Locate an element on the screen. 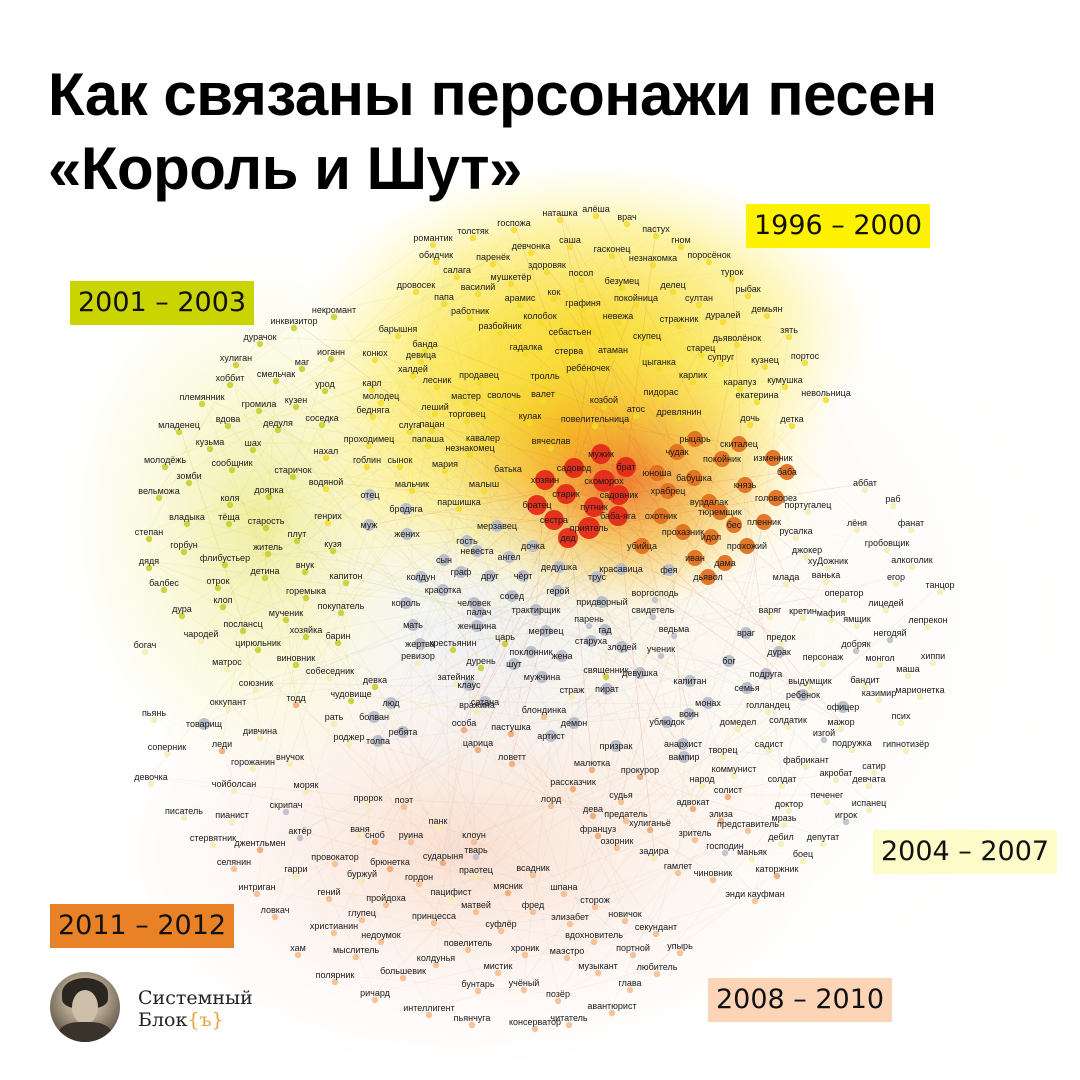 Image resolution: width=1080 pixels, height=1080 pixels. node-label: раб is located at coordinates (892, 499).